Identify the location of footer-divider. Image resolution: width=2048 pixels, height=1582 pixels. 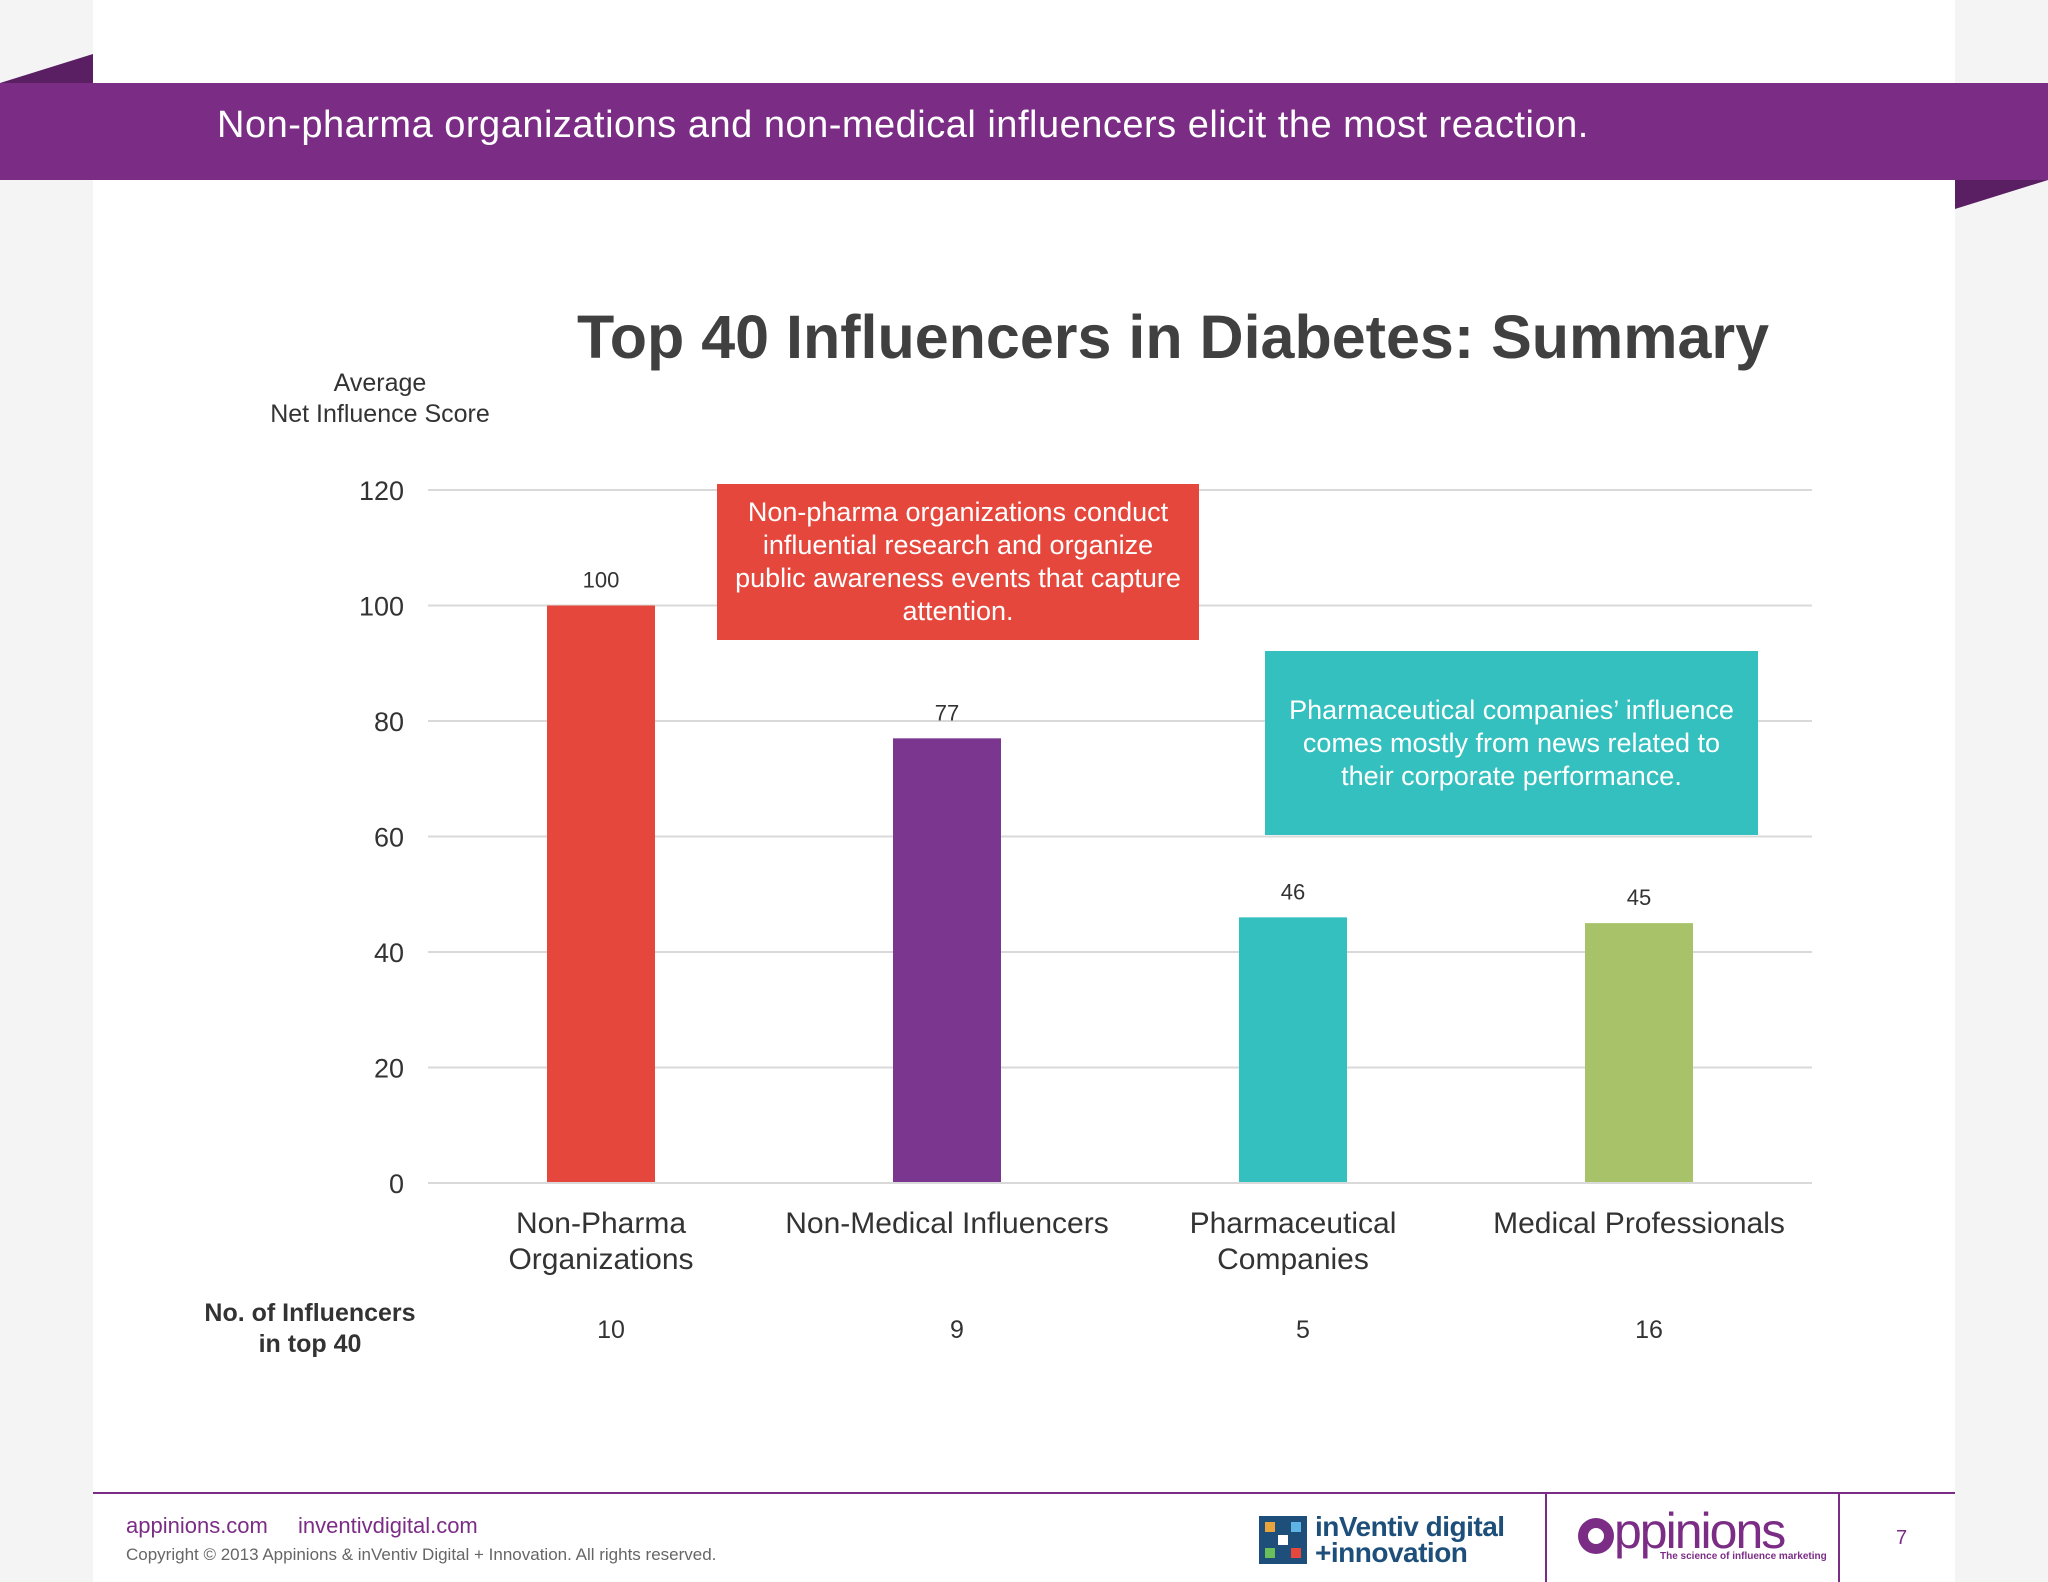
(1024, 1493).